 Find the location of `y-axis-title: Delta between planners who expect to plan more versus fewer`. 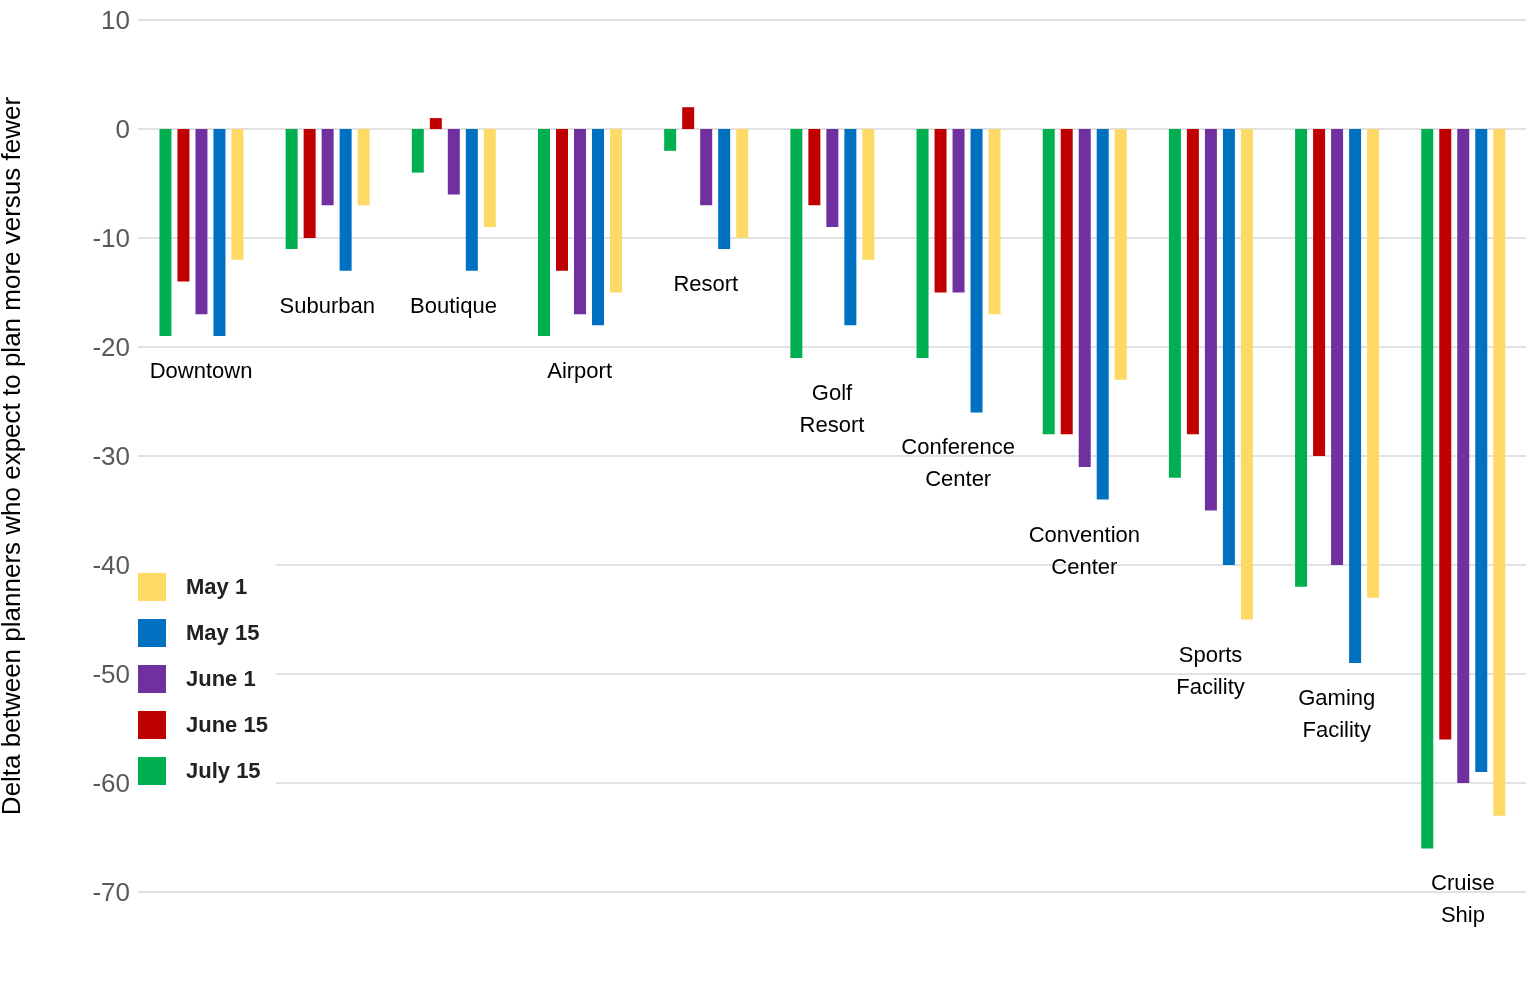

y-axis-title: Delta between planners who expect to plan more versus fewer is located at coordinates (13, 456).